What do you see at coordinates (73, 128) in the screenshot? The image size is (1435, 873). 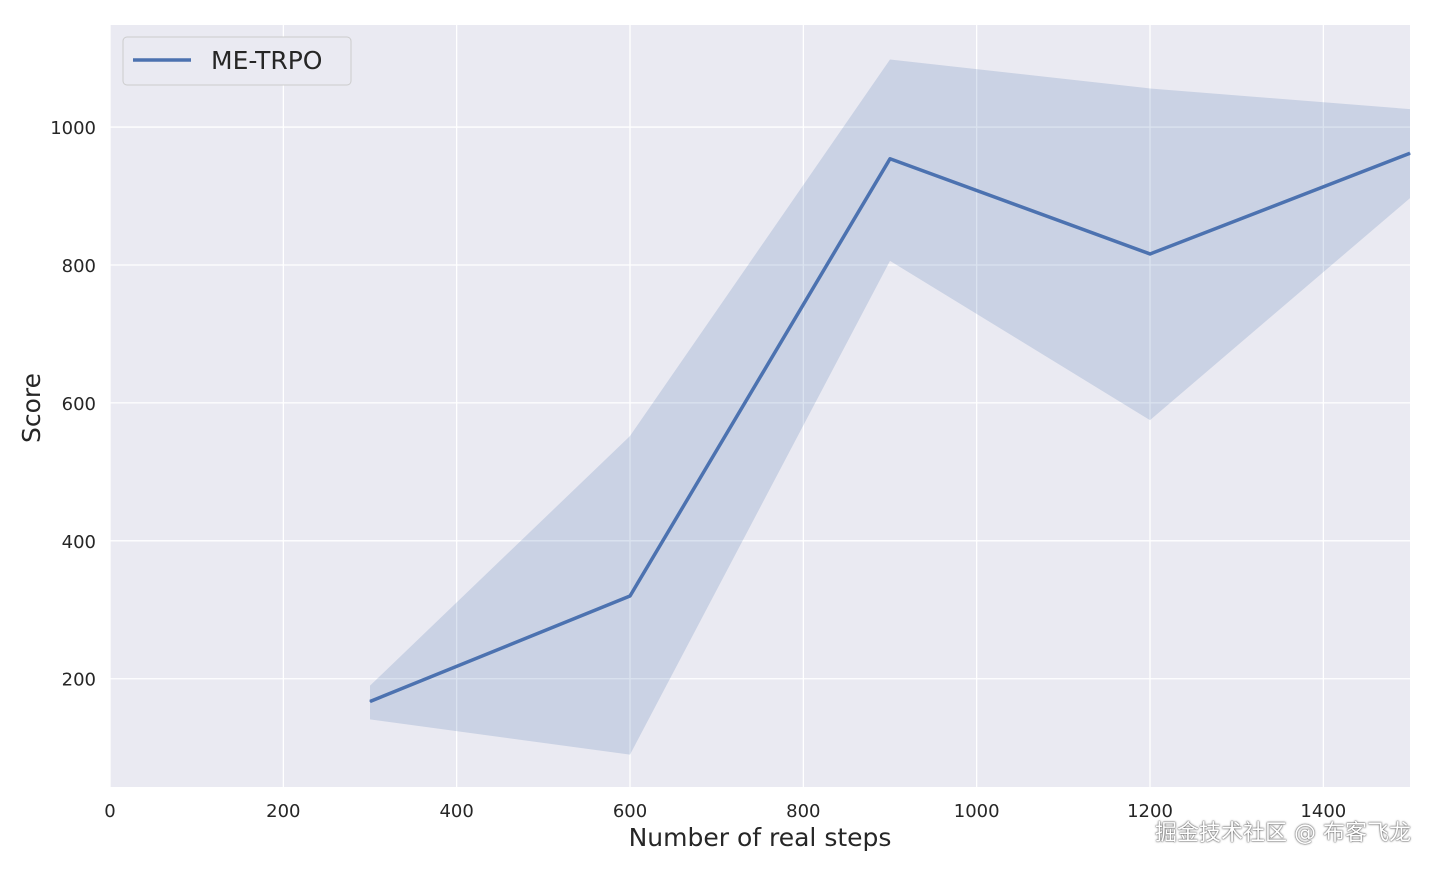 I see `y-tick-label: 1000` at bounding box center [73, 128].